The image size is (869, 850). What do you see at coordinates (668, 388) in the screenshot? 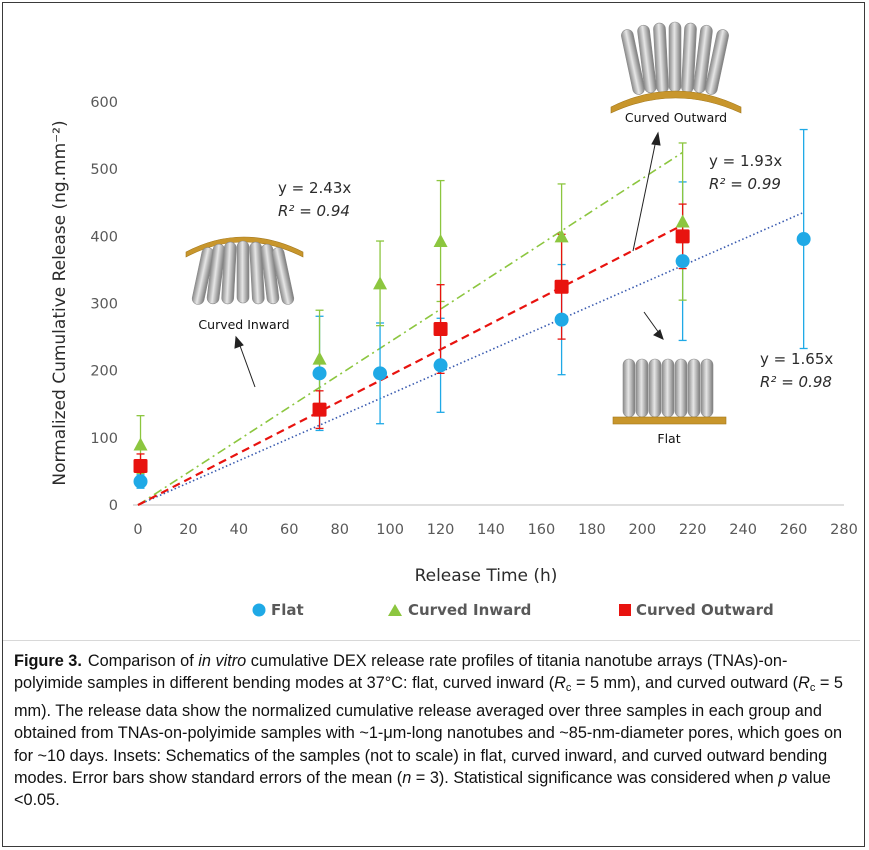
I see `flat-nanotubes` at bounding box center [668, 388].